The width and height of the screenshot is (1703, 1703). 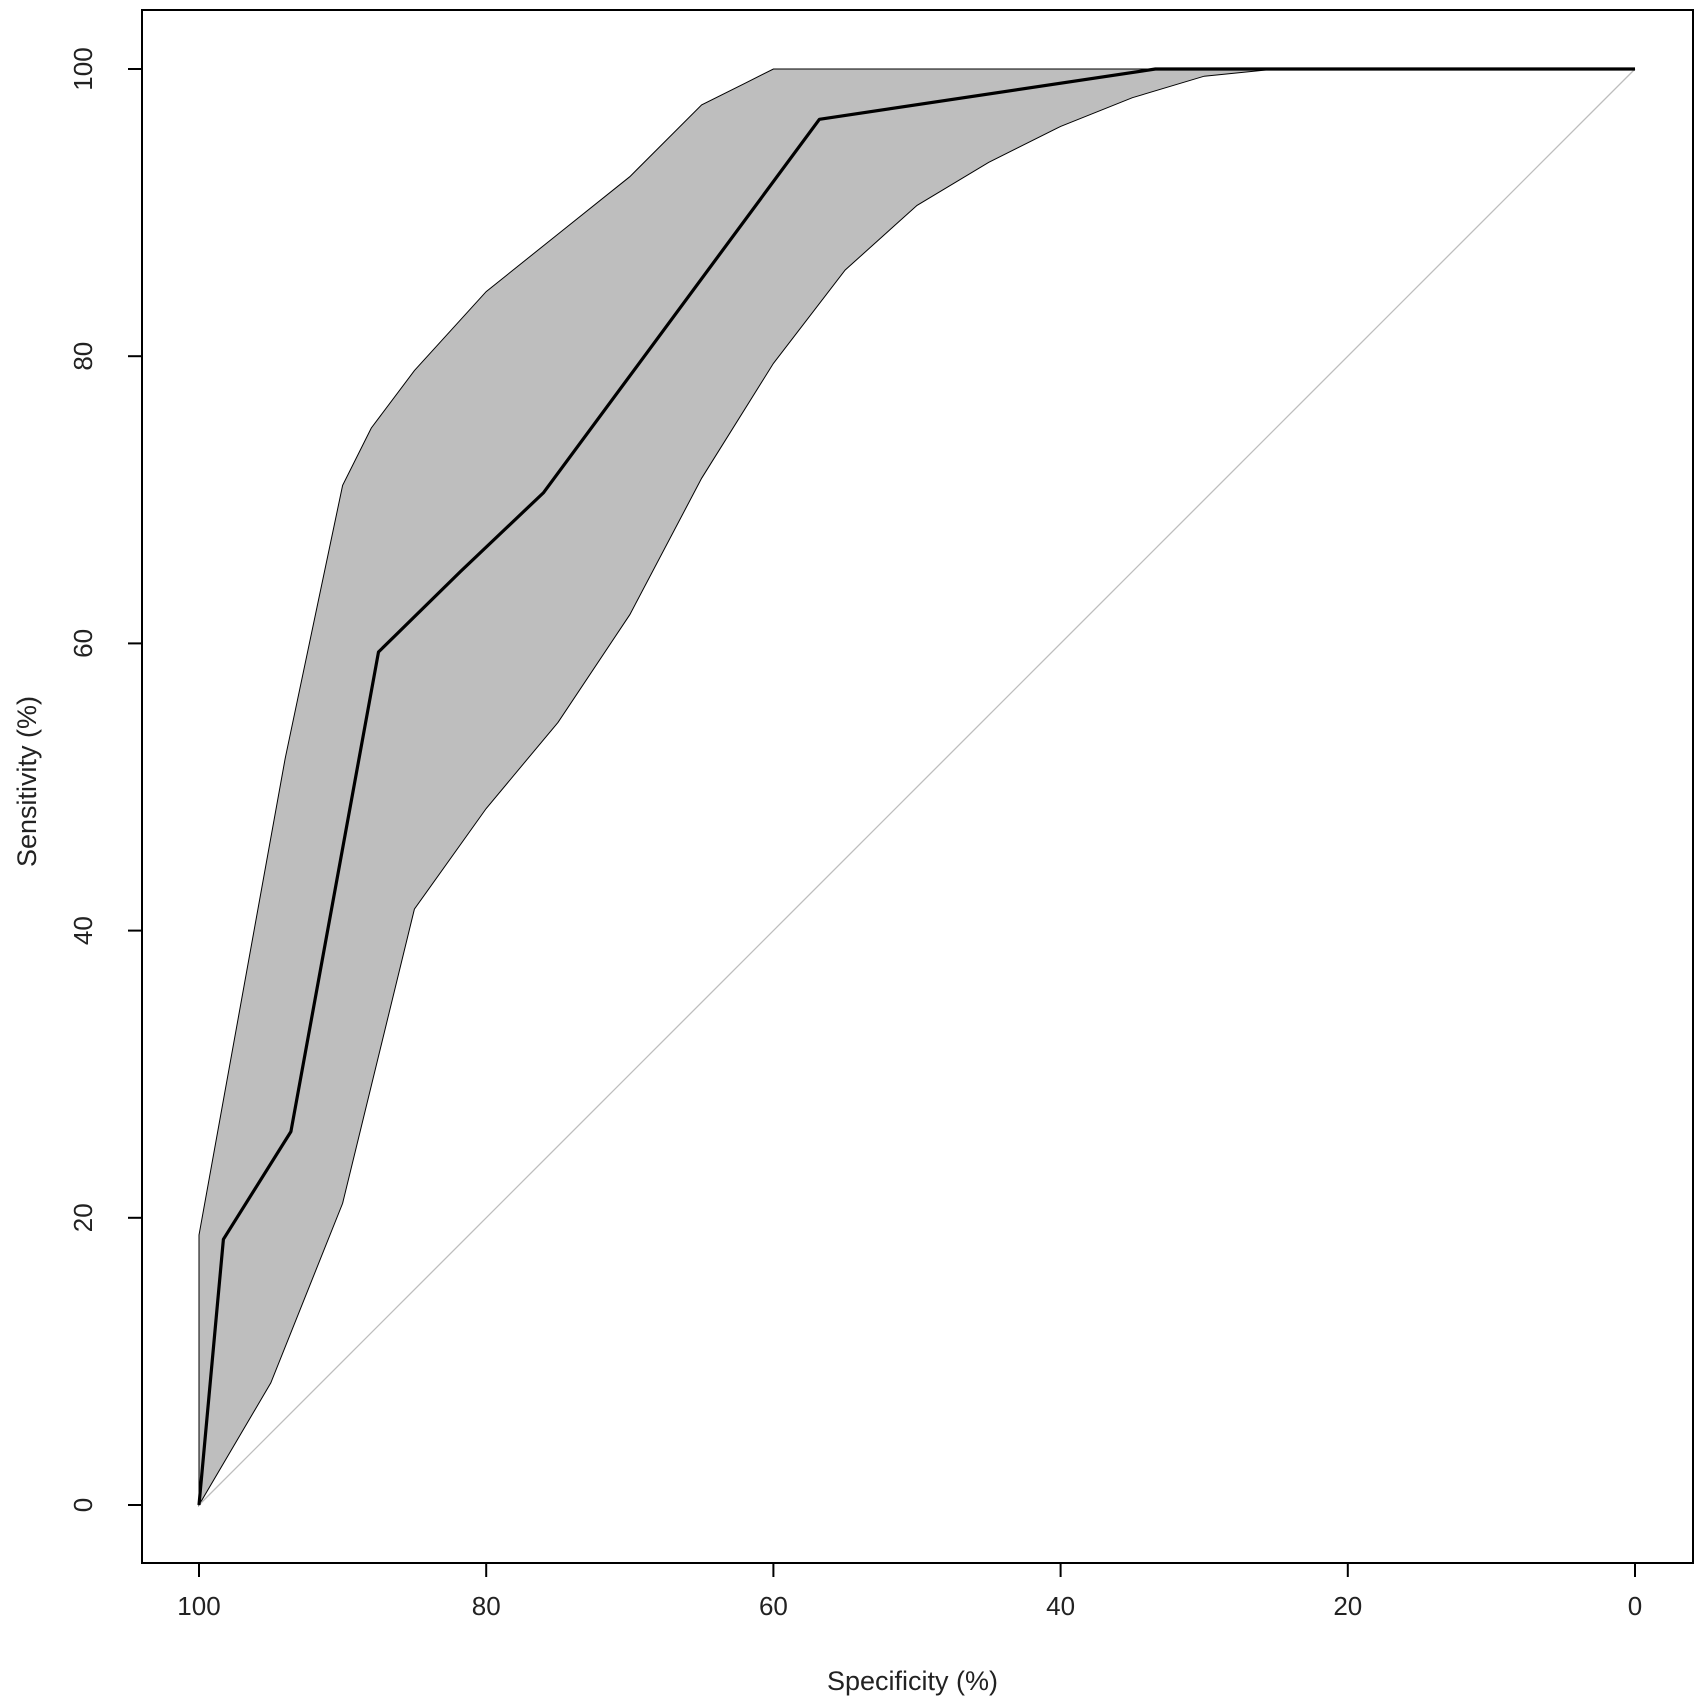 What do you see at coordinates (773, 1606) in the screenshot?
I see `x-tick-label: 60` at bounding box center [773, 1606].